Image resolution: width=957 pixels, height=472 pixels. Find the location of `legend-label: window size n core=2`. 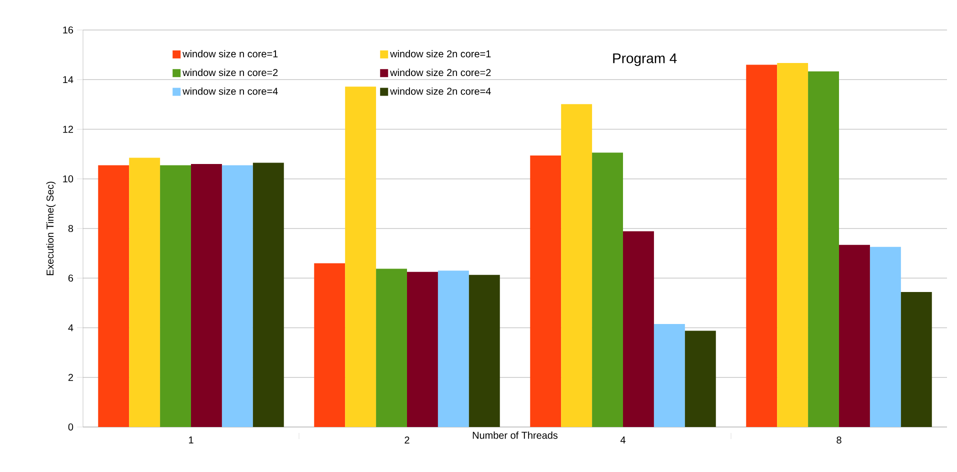

legend-label: window size n core=2 is located at coordinates (230, 72).